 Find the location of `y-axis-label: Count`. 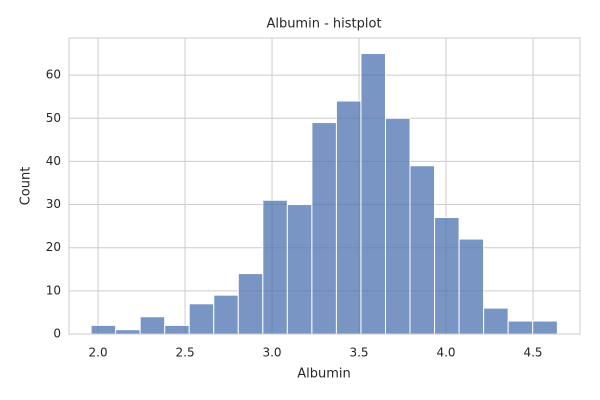

y-axis-label: Count is located at coordinates (26, 186).